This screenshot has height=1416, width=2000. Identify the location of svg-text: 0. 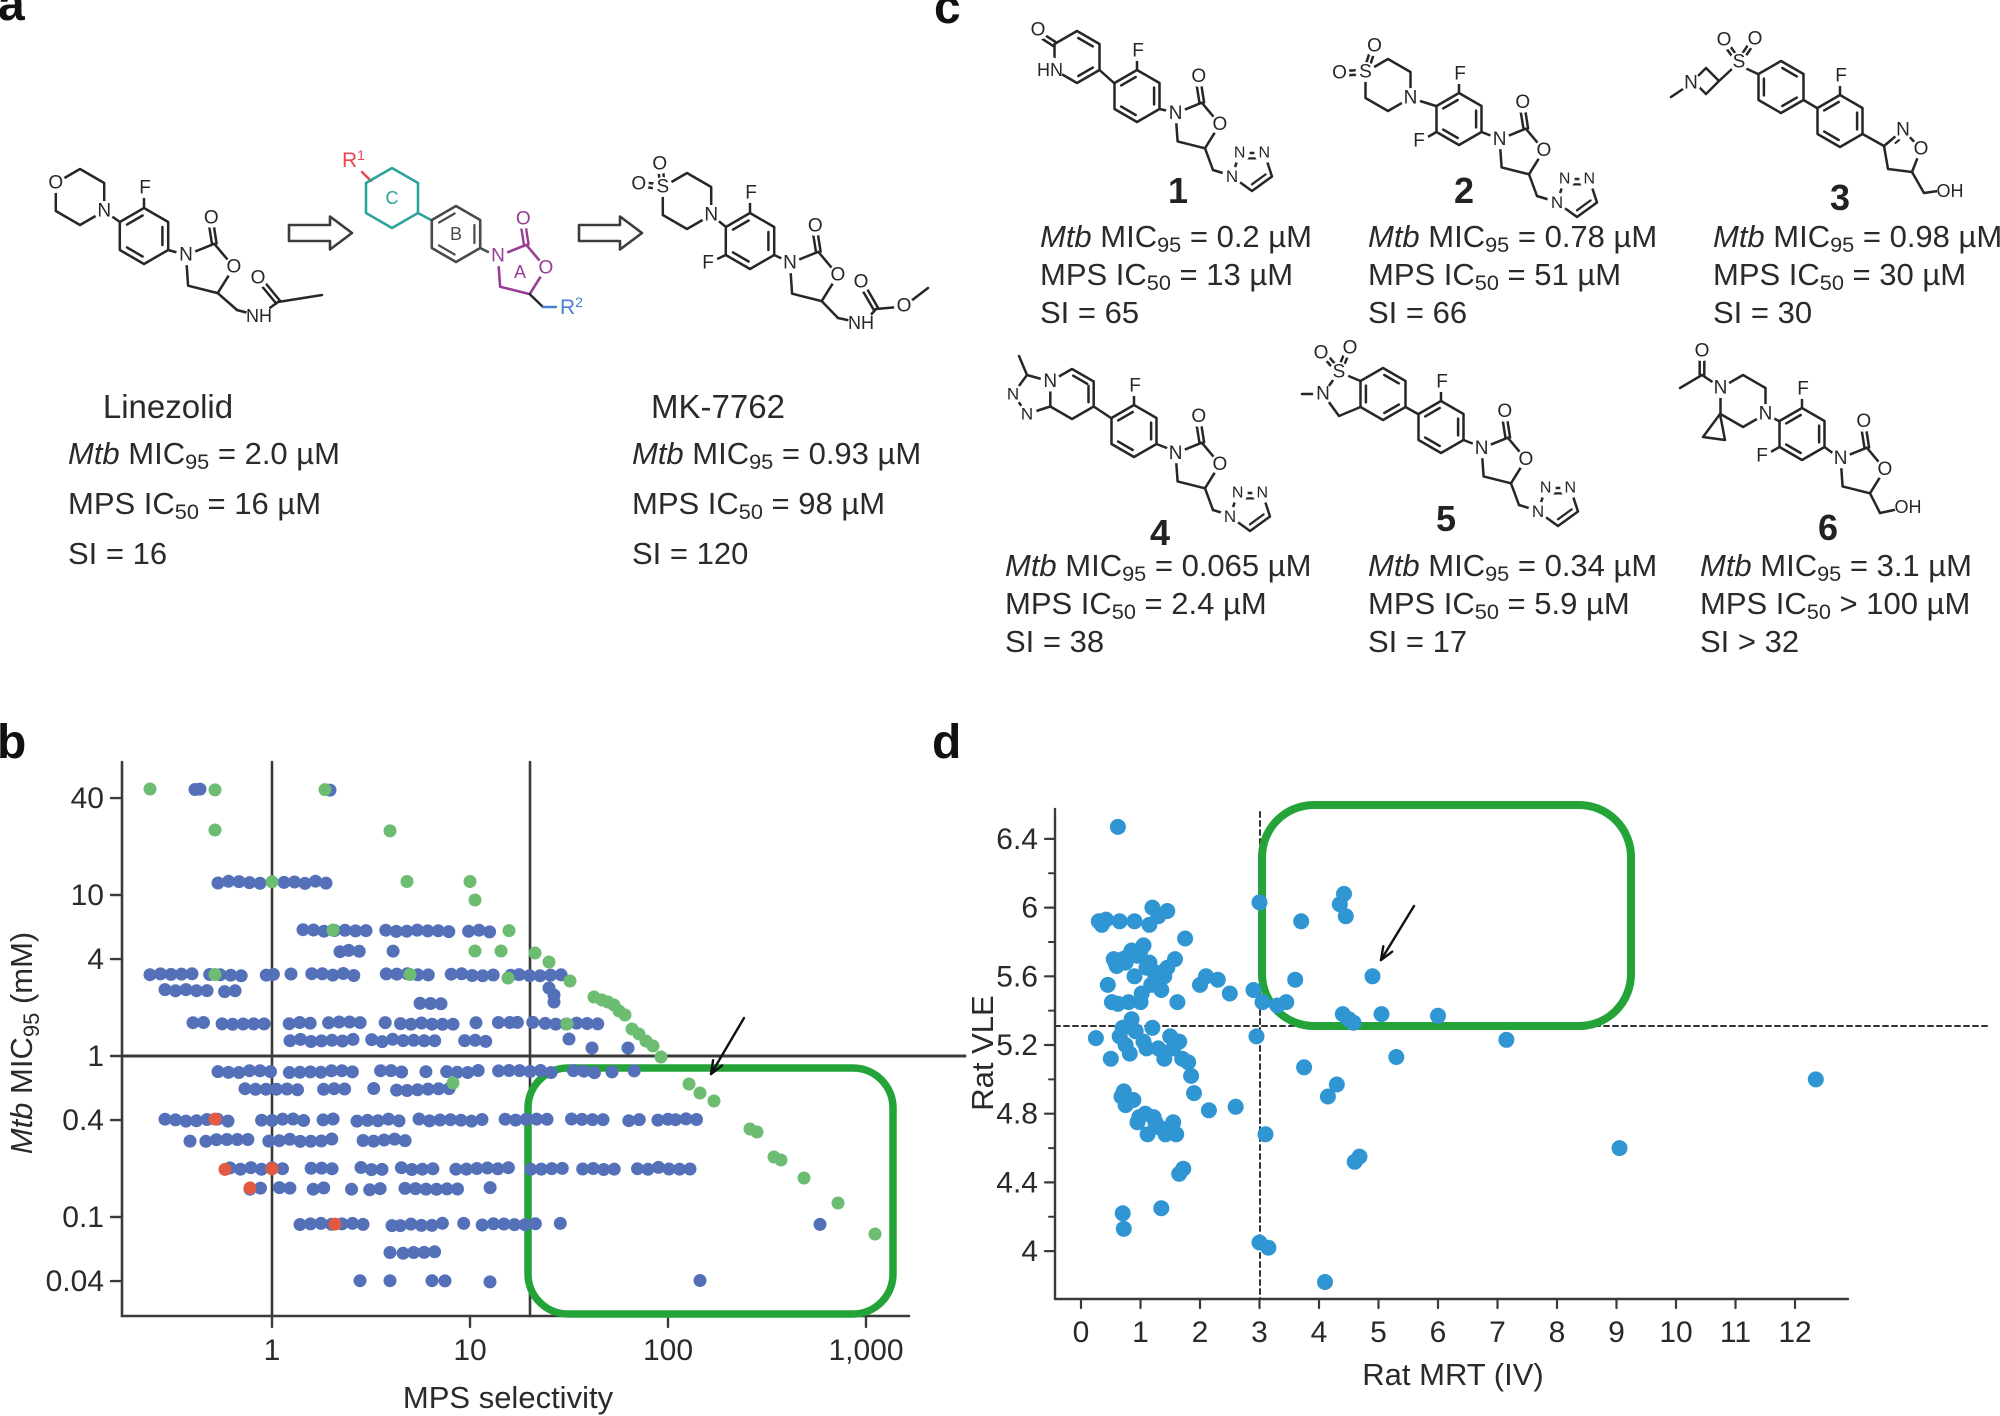
(1081, 1332).